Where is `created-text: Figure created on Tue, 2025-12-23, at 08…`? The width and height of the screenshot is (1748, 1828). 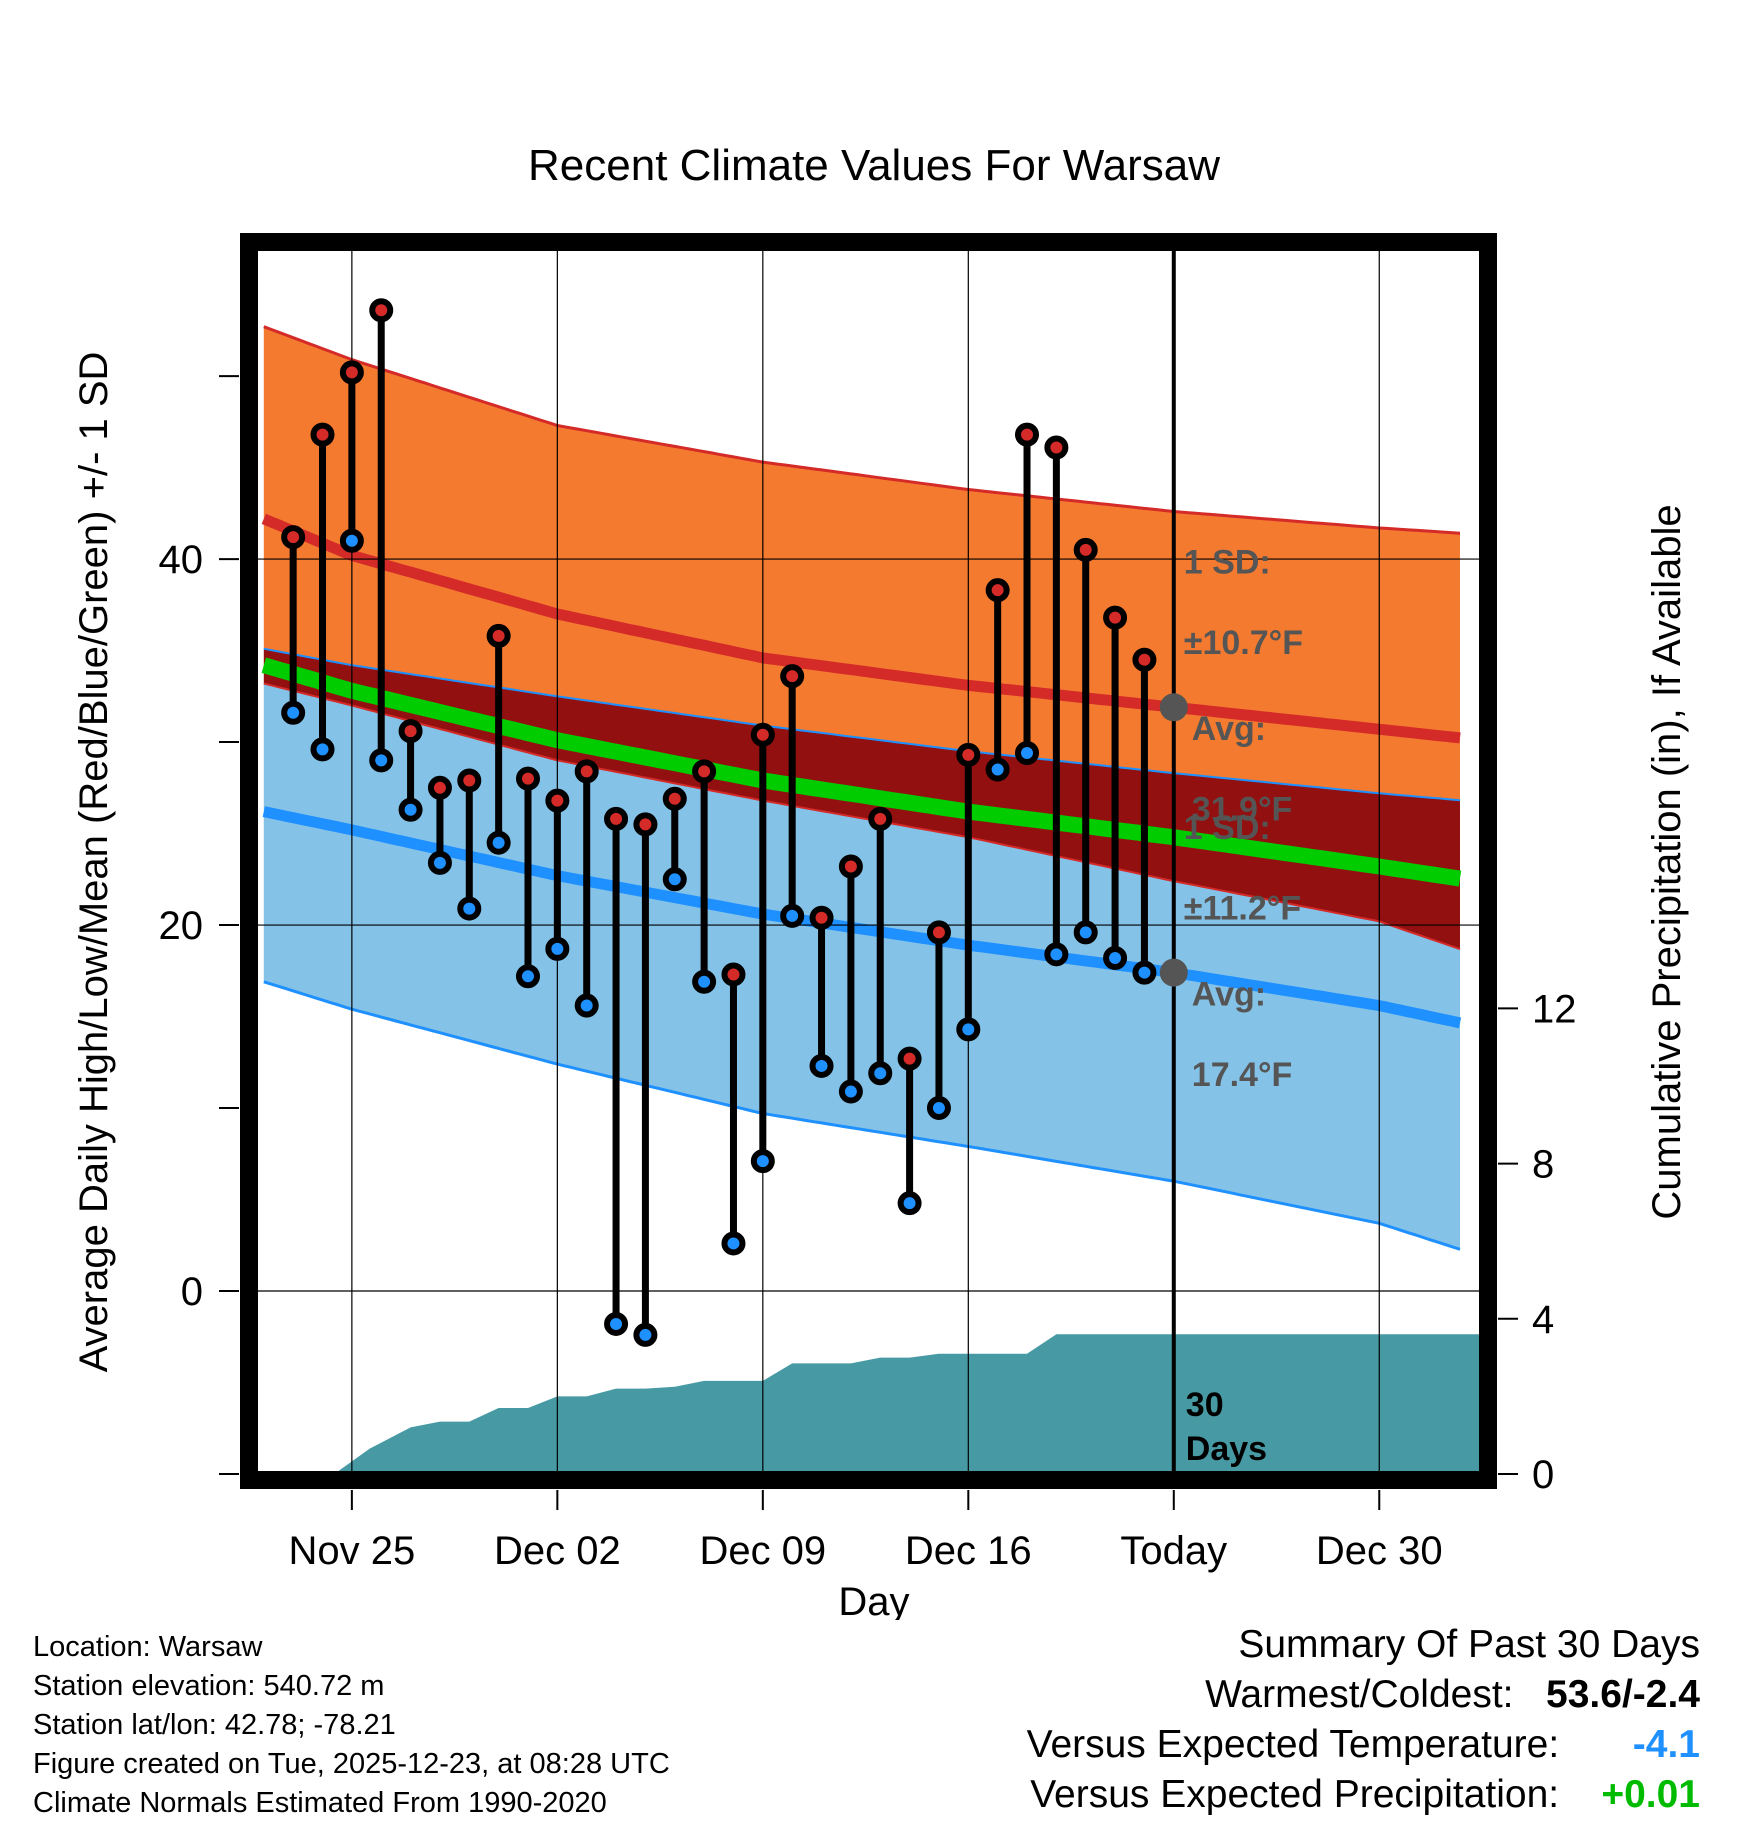
created-text: Figure created on Tue, 2025-12-23, at 08… is located at coordinates (351, 1764).